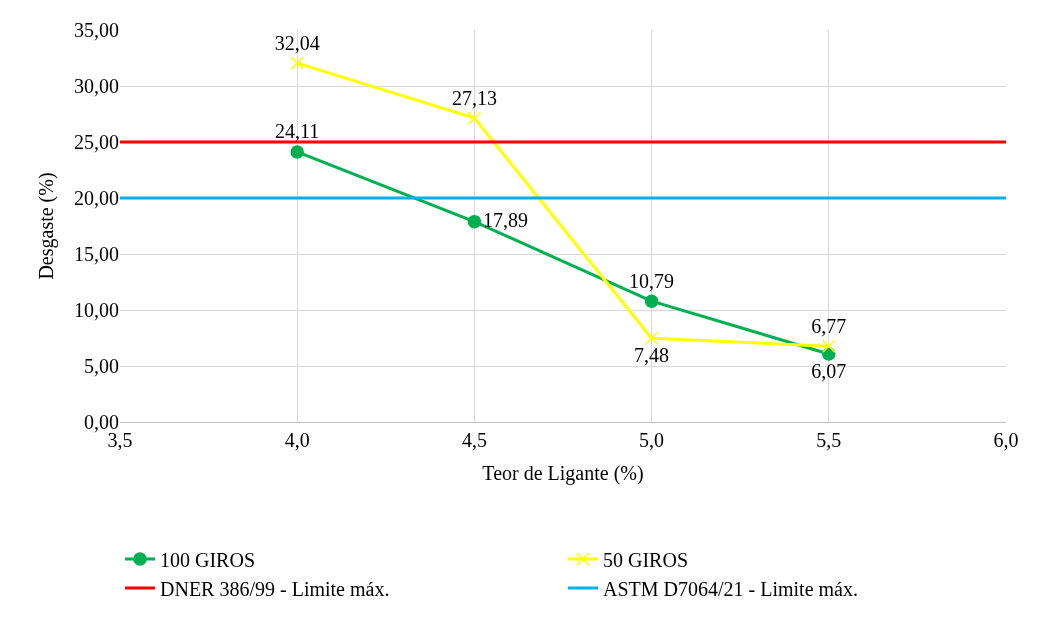 Image resolution: width=1046 pixels, height=619 pixels. Describe the element at coordinates (275, 588) in the screenshot. I see `legend-label: DNER 386/99 - Limite máx.` at that location.